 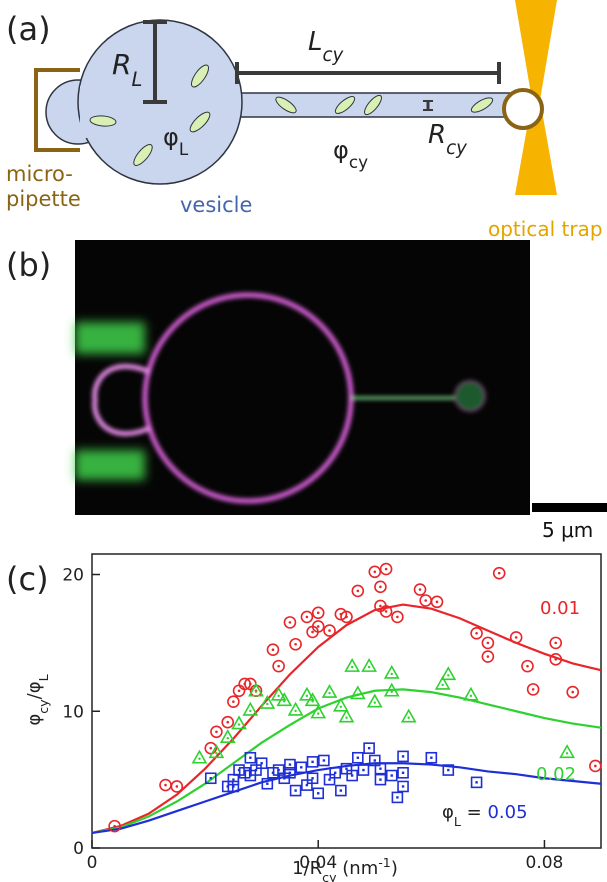 I want to click on fit-curve, so click(x=346, y=798).